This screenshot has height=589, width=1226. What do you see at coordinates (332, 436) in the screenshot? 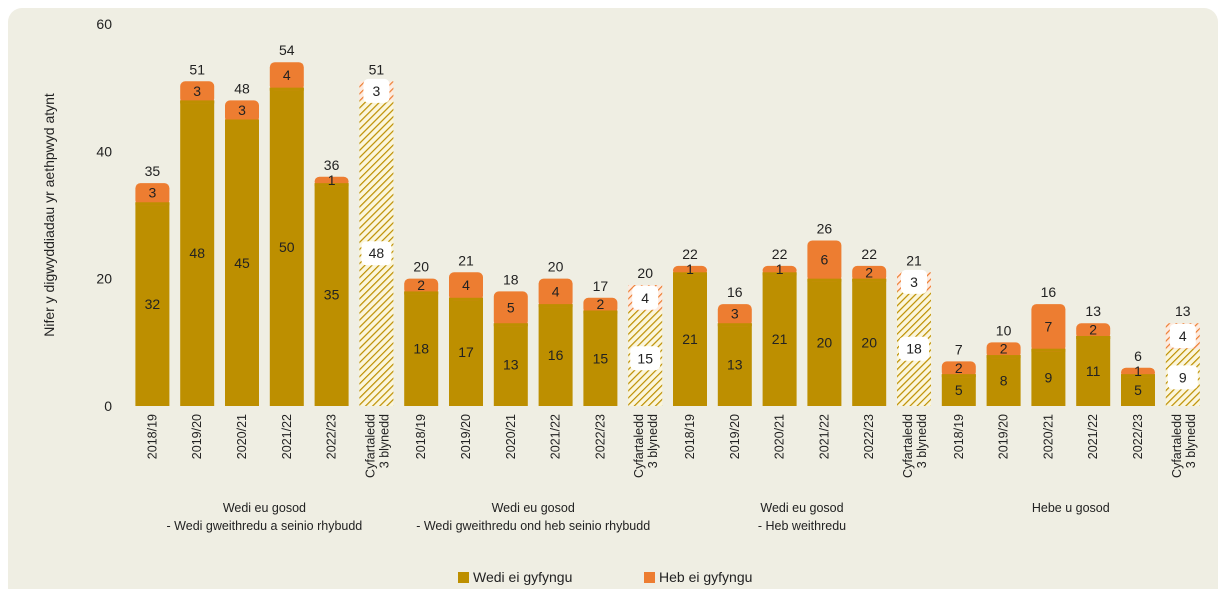
I see `x-tick-label: 2022/23` at bounding box center [332, 436].